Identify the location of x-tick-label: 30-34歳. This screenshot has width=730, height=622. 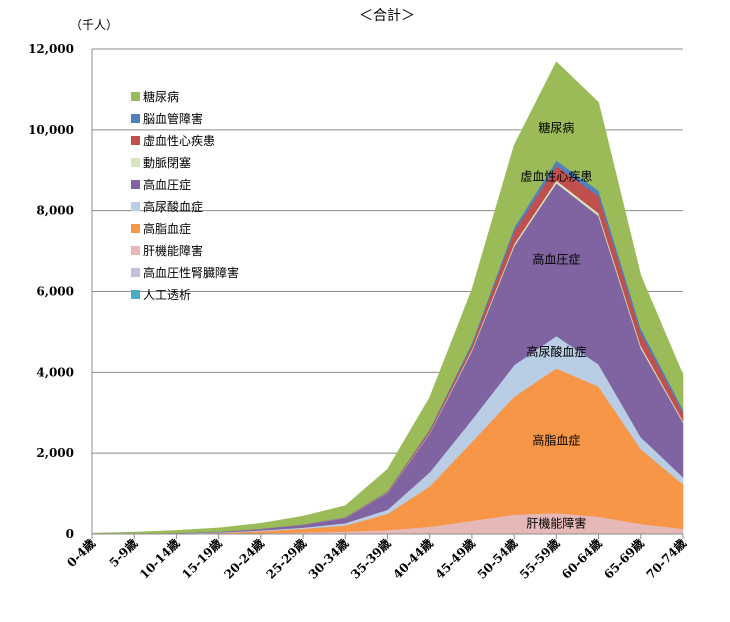
(328, 559).